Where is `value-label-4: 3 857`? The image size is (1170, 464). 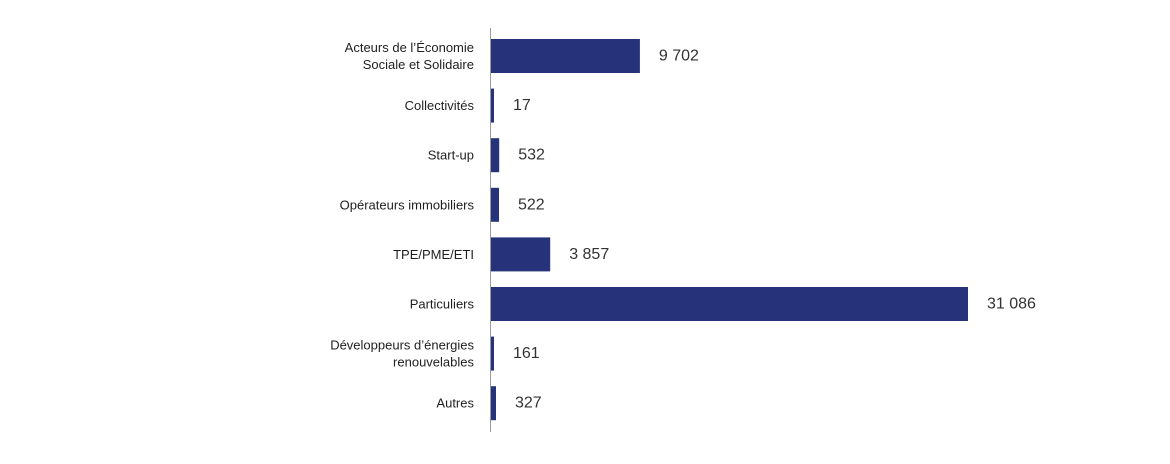 value-label-4: 3 857 is located at coordinates (589, 254).